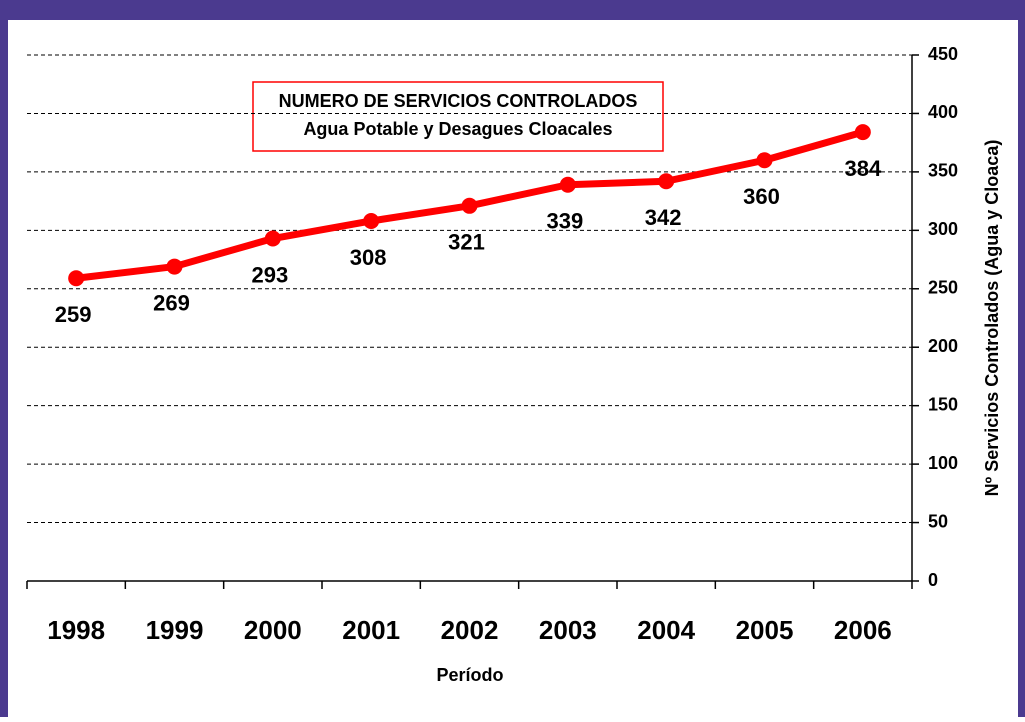 The image size is (1025, 722). What do you see at coordinates (862, 168) in the screenshot?
I see `data-label: 384` at bounding box center [862, 168].